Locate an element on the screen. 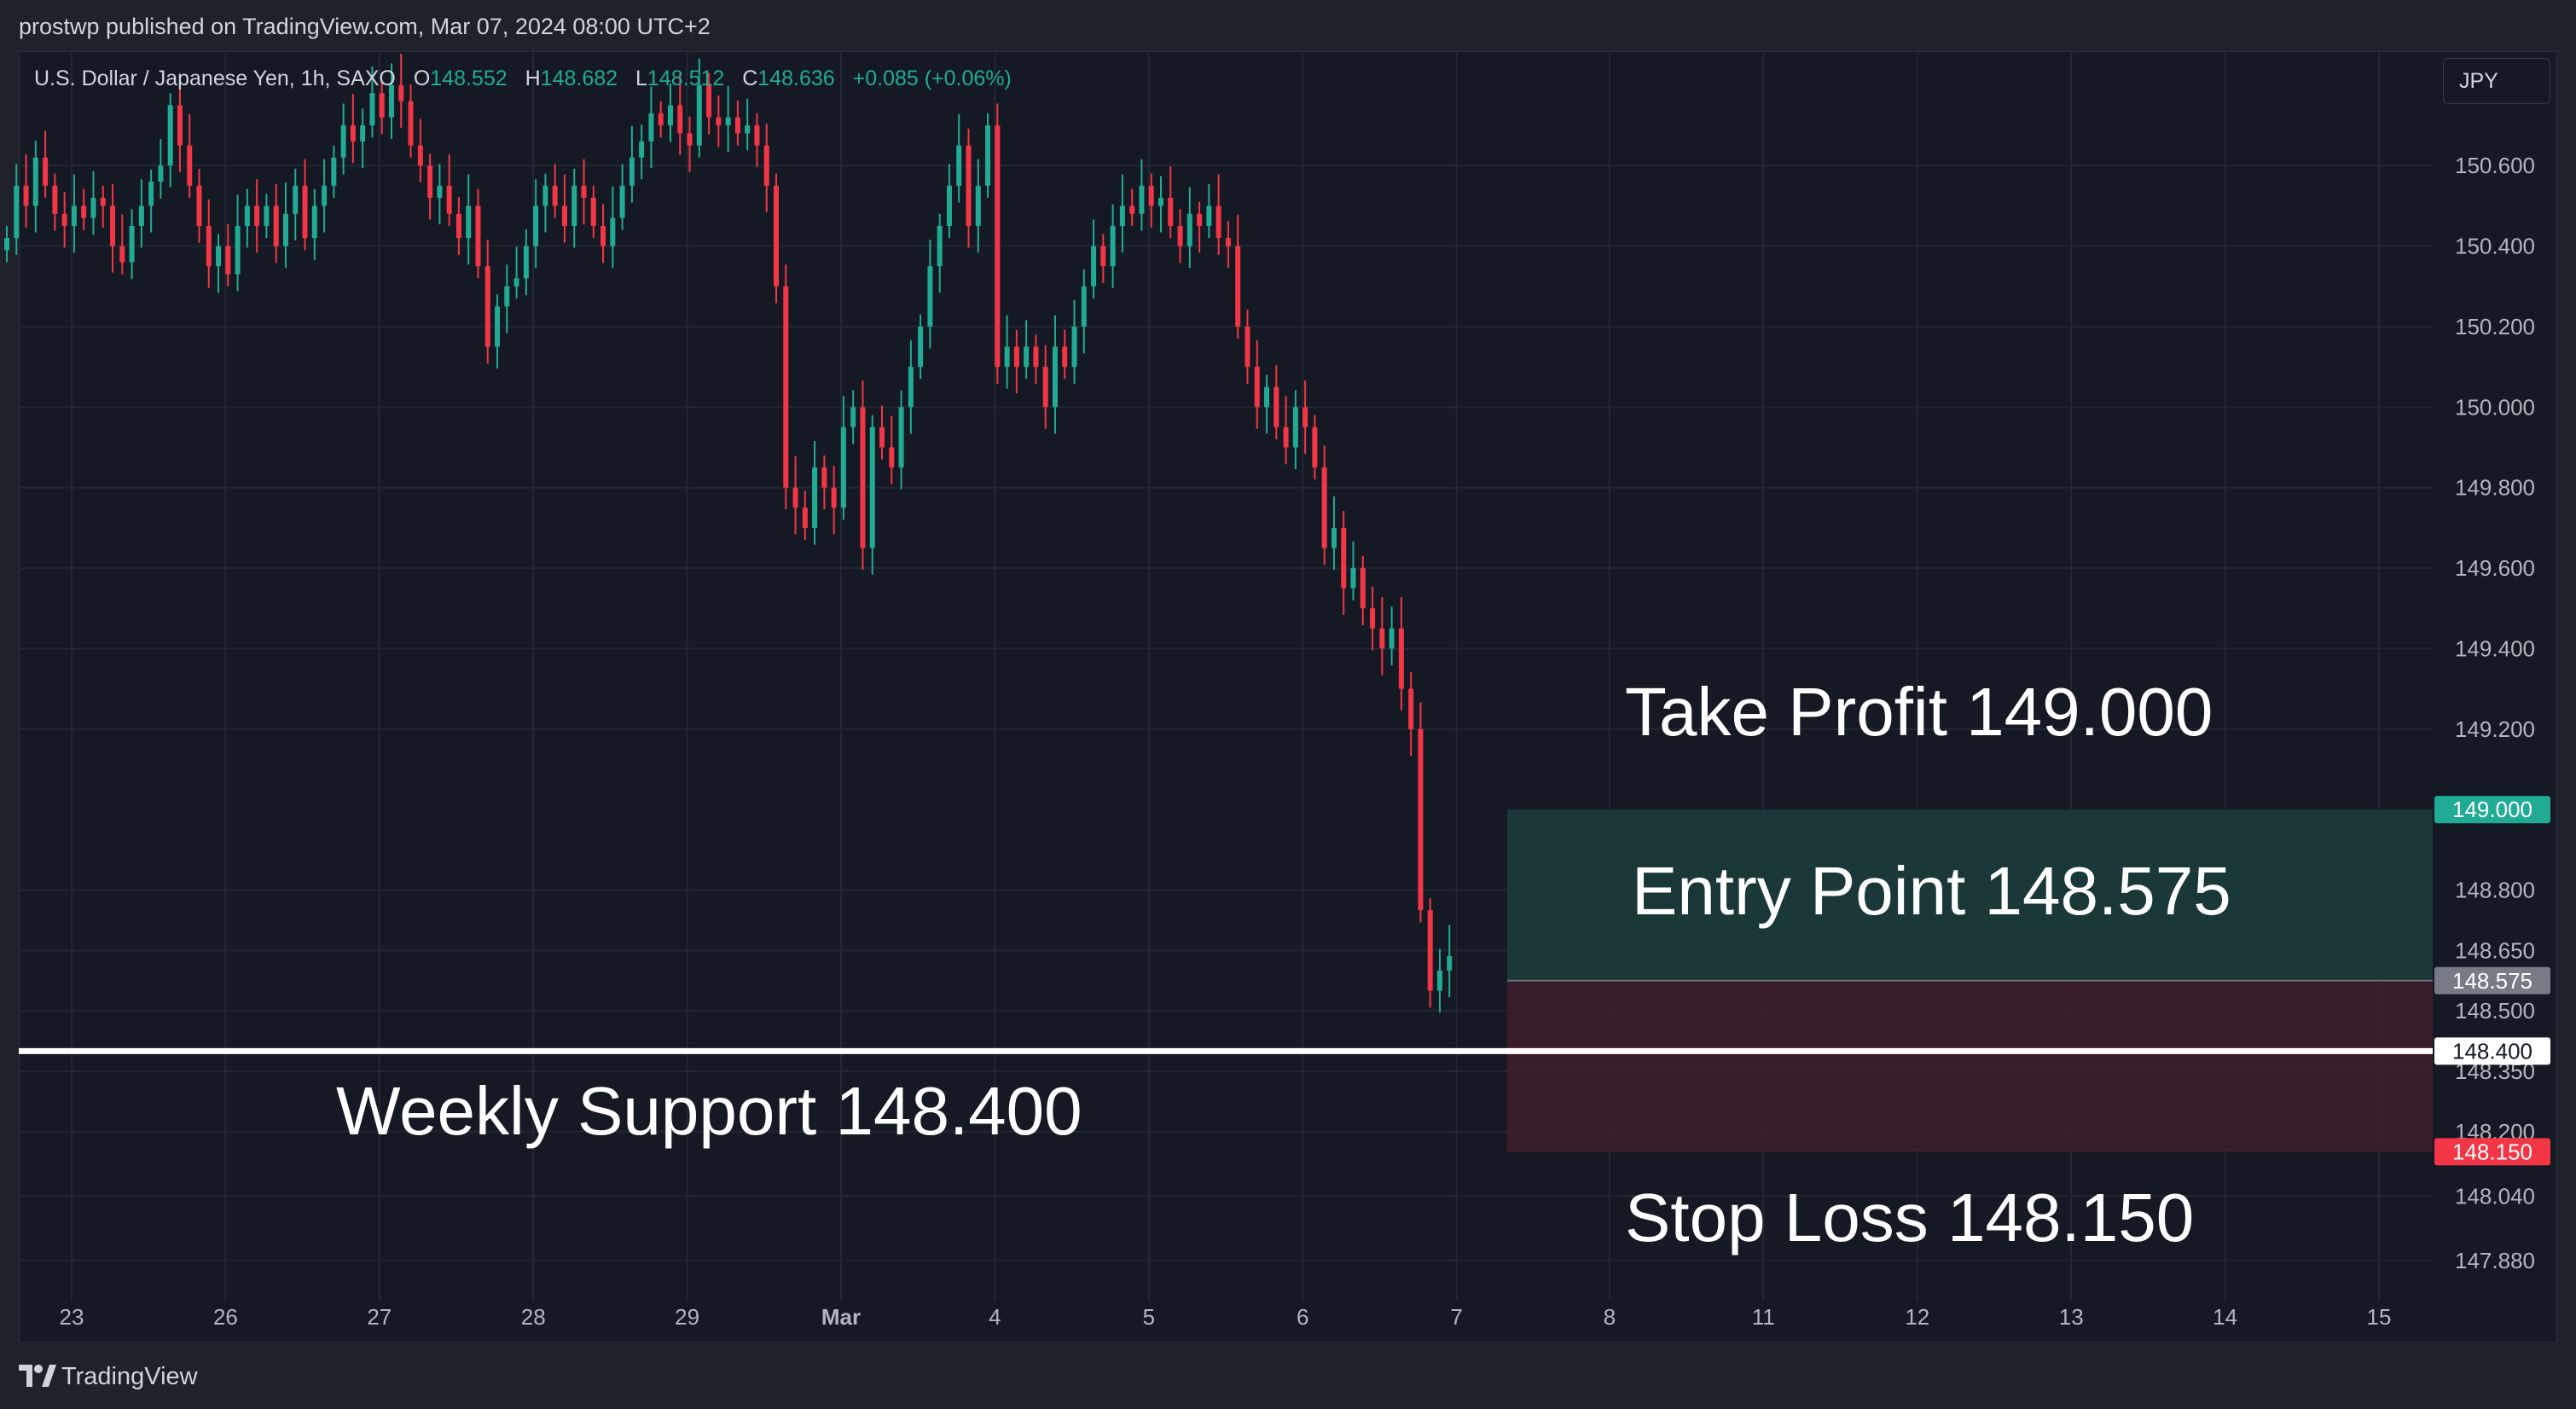 This screenshot has width=2576, height=1409. currency-button: JPY is located at coordinates (2496, 81).